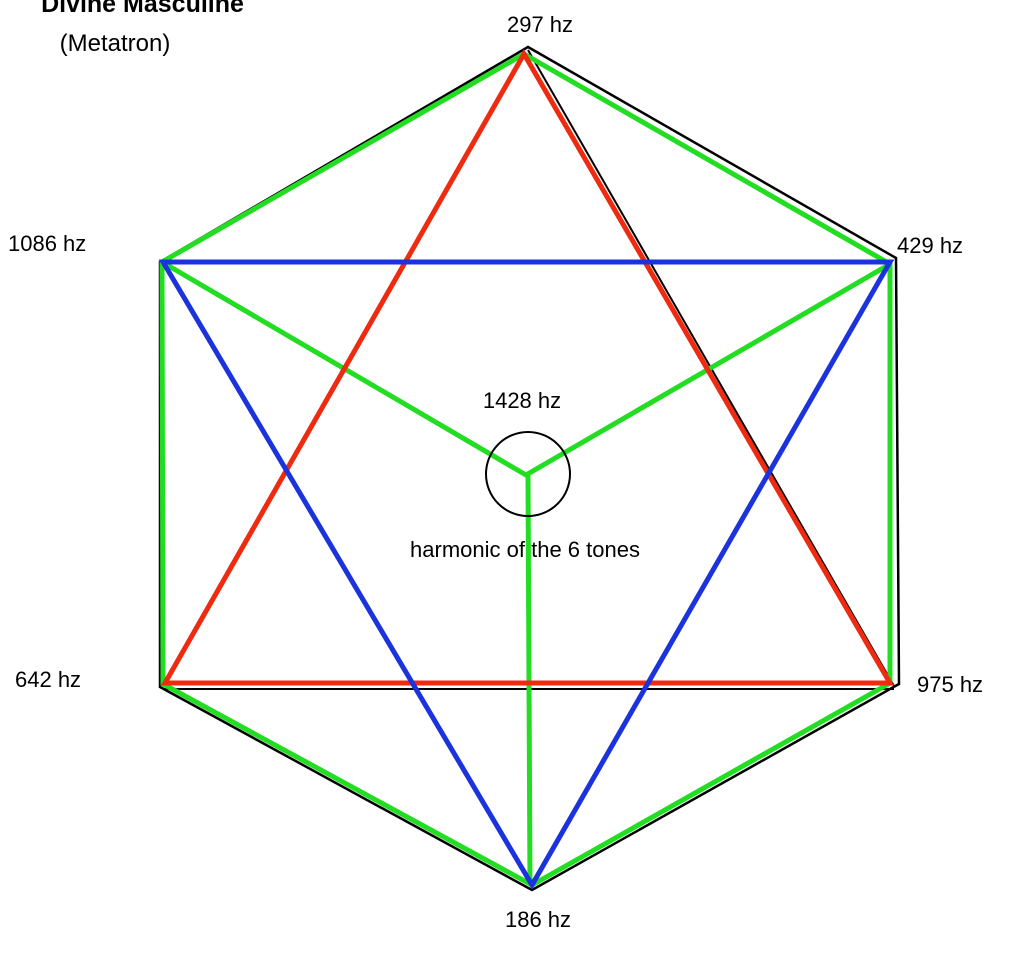 The width and height of the screenshot is (1011, 961). What do you see at coordinates (522, 400) in the screenshot?
I see `node-label-center: 1428 hz` at bounding box center [522, 400].